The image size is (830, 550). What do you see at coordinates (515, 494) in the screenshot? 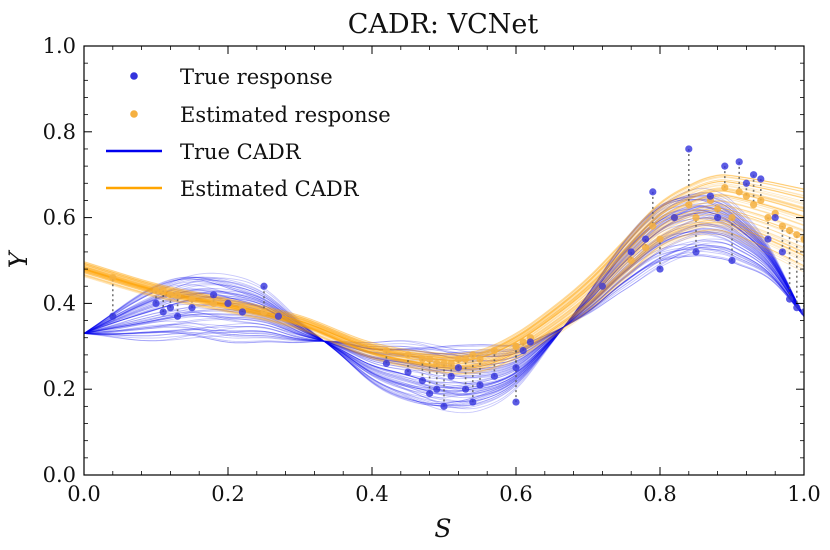
I see `x-tick-label: 0.6` at bounding box center [515, 494].